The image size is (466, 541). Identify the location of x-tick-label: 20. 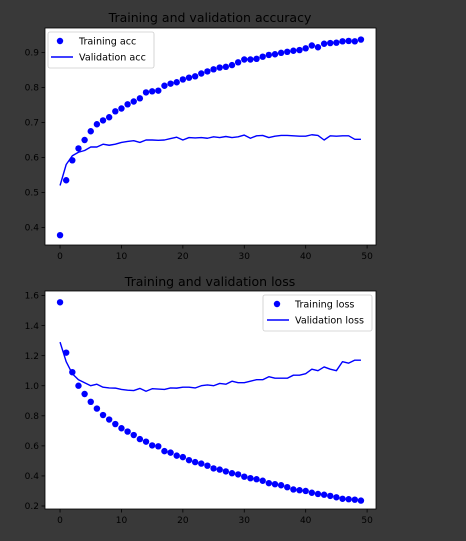
(183, 257).